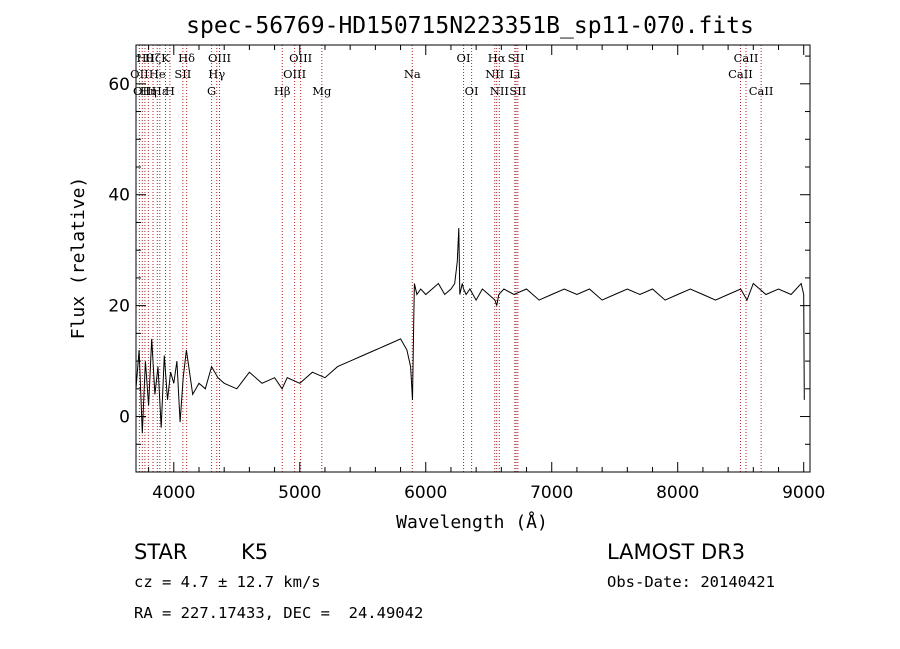 The height and width of the screenshot is (649, 900). Describe the element at coordinates (279, 613) in the screenshot. I see `coordinates-readout: RA = 227.17433, DEC = 24.49042` at that location.